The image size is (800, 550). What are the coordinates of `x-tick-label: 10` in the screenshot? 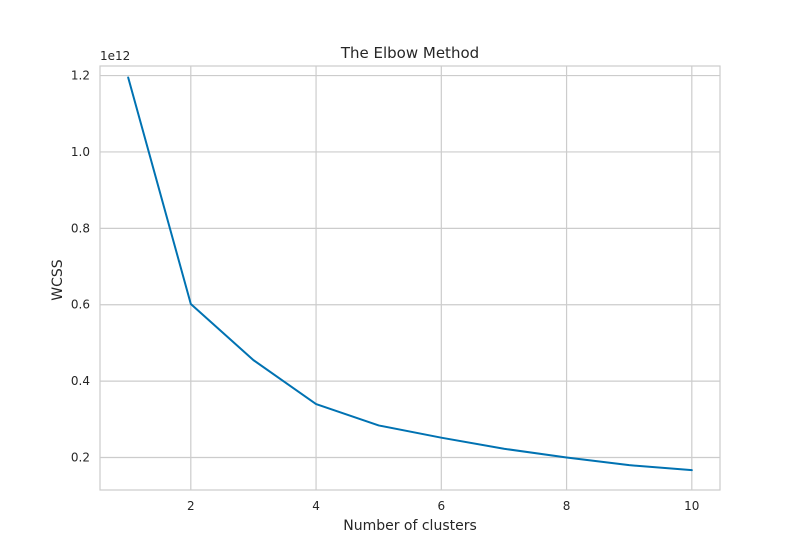 It's located at (691, 506).